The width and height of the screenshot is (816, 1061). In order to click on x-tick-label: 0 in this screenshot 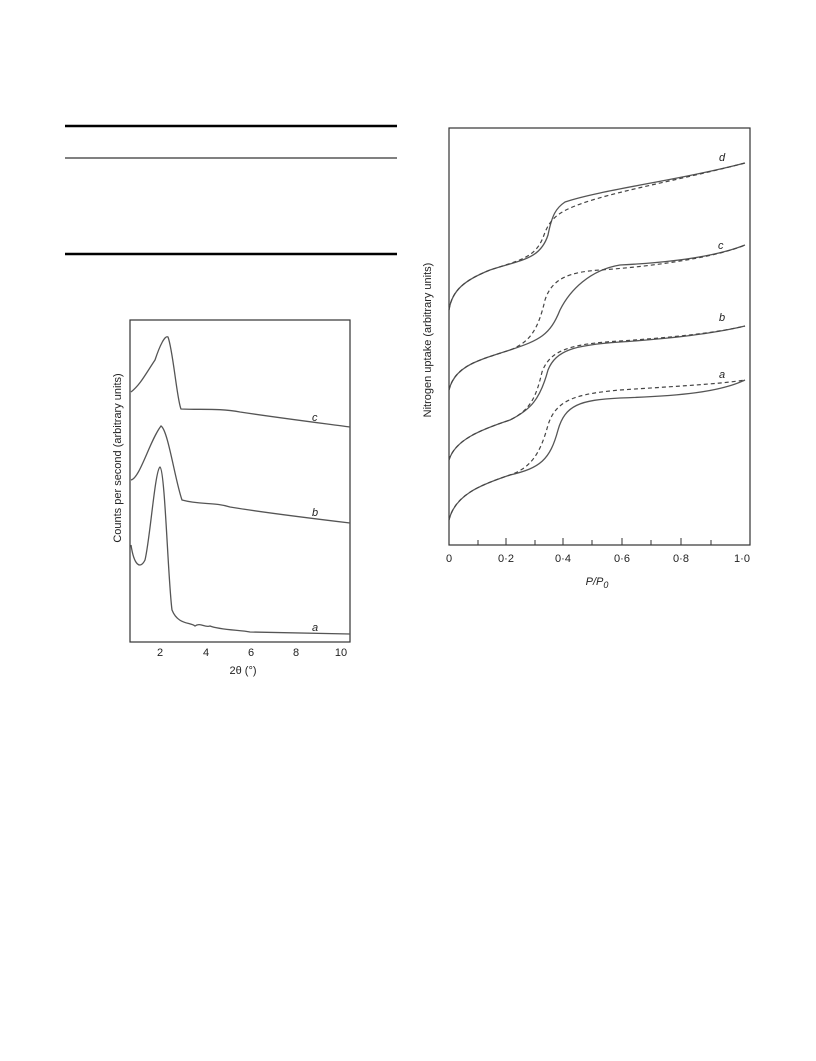, I will do `click(449, 559)`.